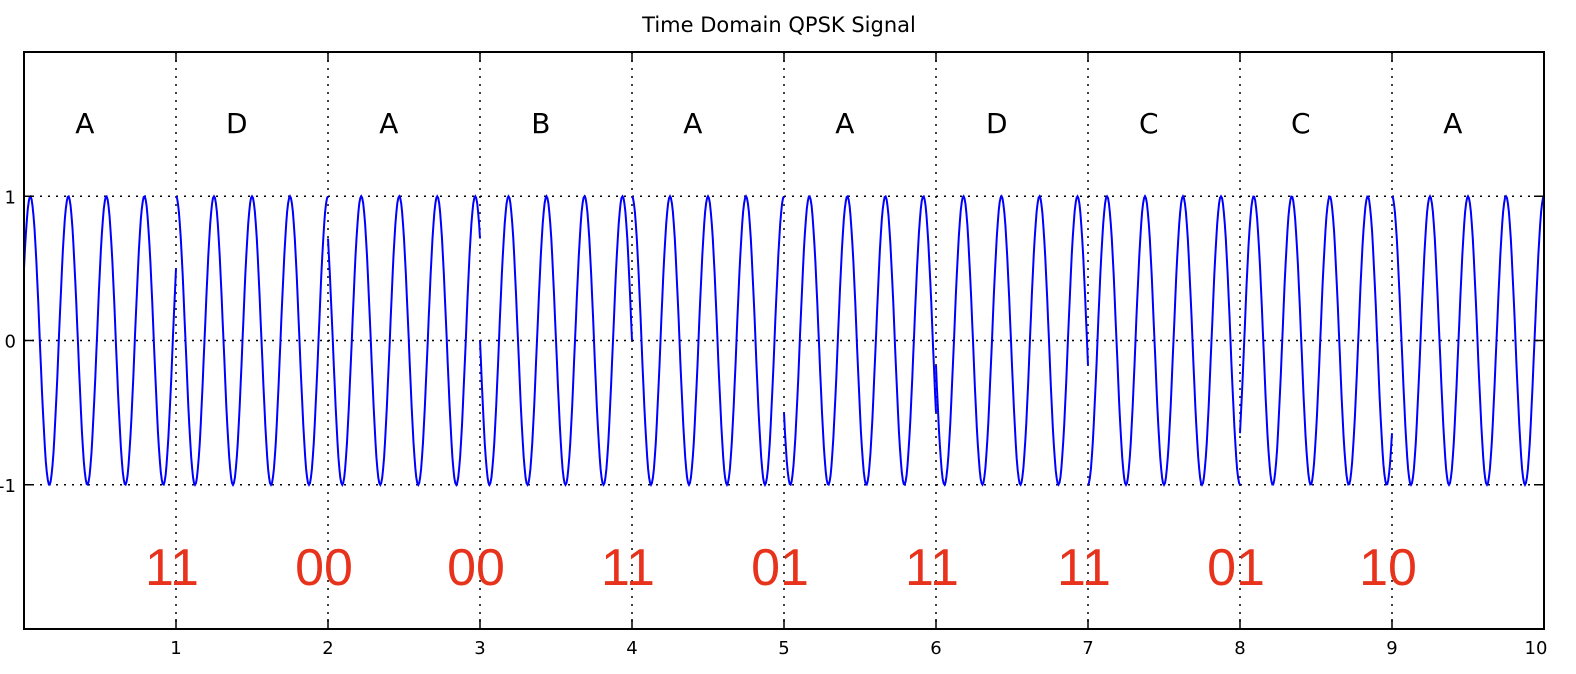  I want to click on x-tick-label: 5, so click(783, 648).